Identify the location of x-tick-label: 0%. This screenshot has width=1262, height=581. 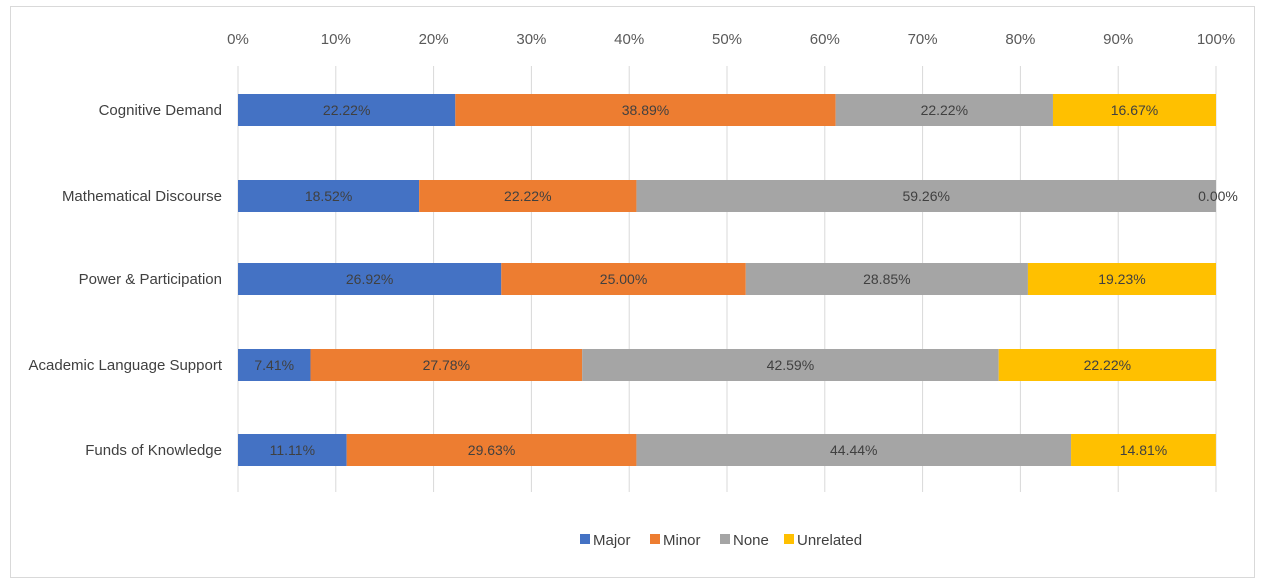
(238, 39).